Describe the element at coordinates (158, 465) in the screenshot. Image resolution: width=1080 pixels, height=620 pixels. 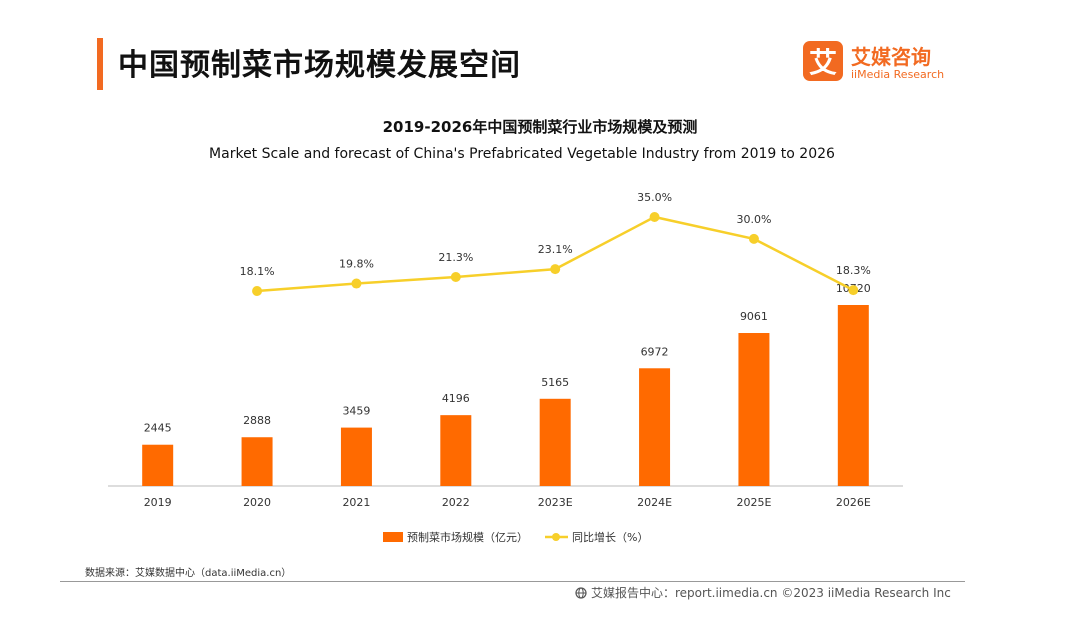
I see `bar-2019` at that location.